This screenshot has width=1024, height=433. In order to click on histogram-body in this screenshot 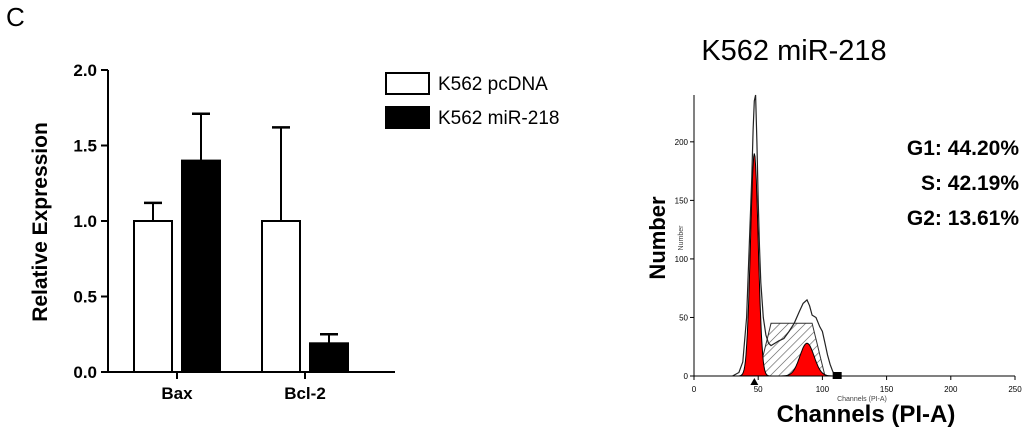, I will do `click(787, 239)`.